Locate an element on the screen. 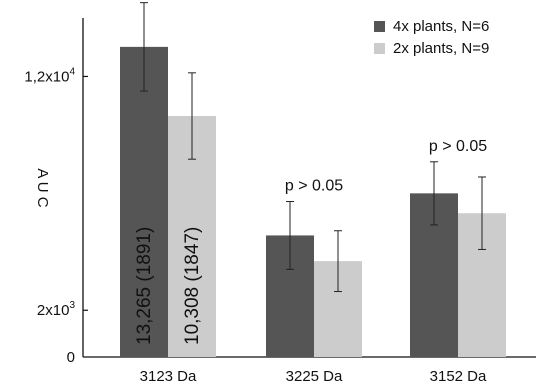 The image size is (536, 385). legend: 4x plants, N=6 2x plants, N=9 is located at coordinates (431, 37).